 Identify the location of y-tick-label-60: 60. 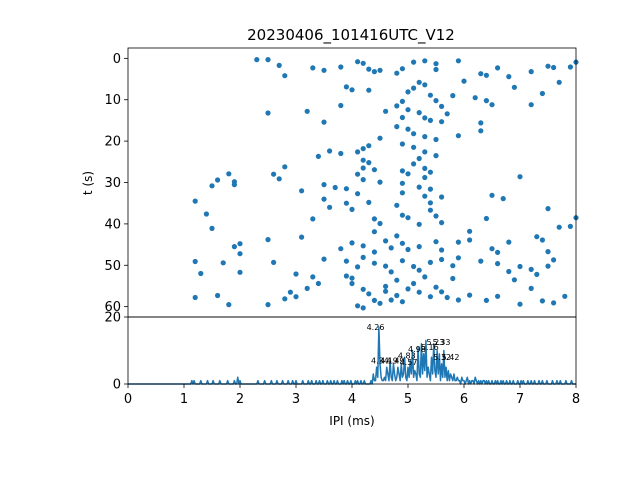
(112, 307).